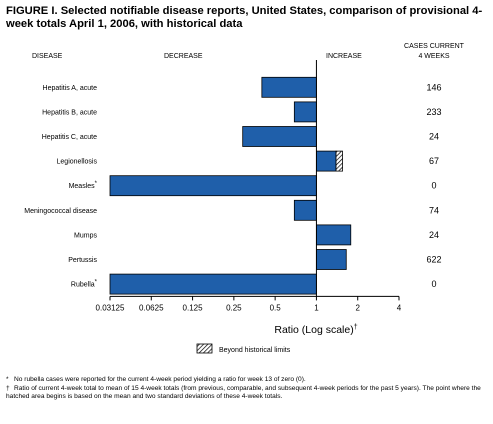 The image size is (493, 424). What do you see at coordinates (47, 56) in the screenshot?
I see `header-disease: DISEASE` at bounding box center [47, 56].